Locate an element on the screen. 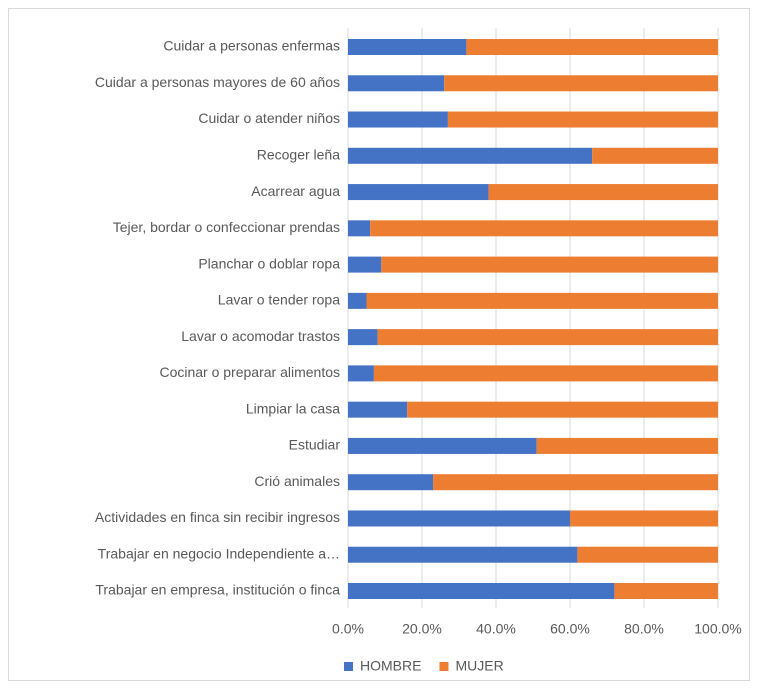 The width and height of the screenshot is (757, 688). x-tick-label: 60.0% is located at coordinates (570, 629).